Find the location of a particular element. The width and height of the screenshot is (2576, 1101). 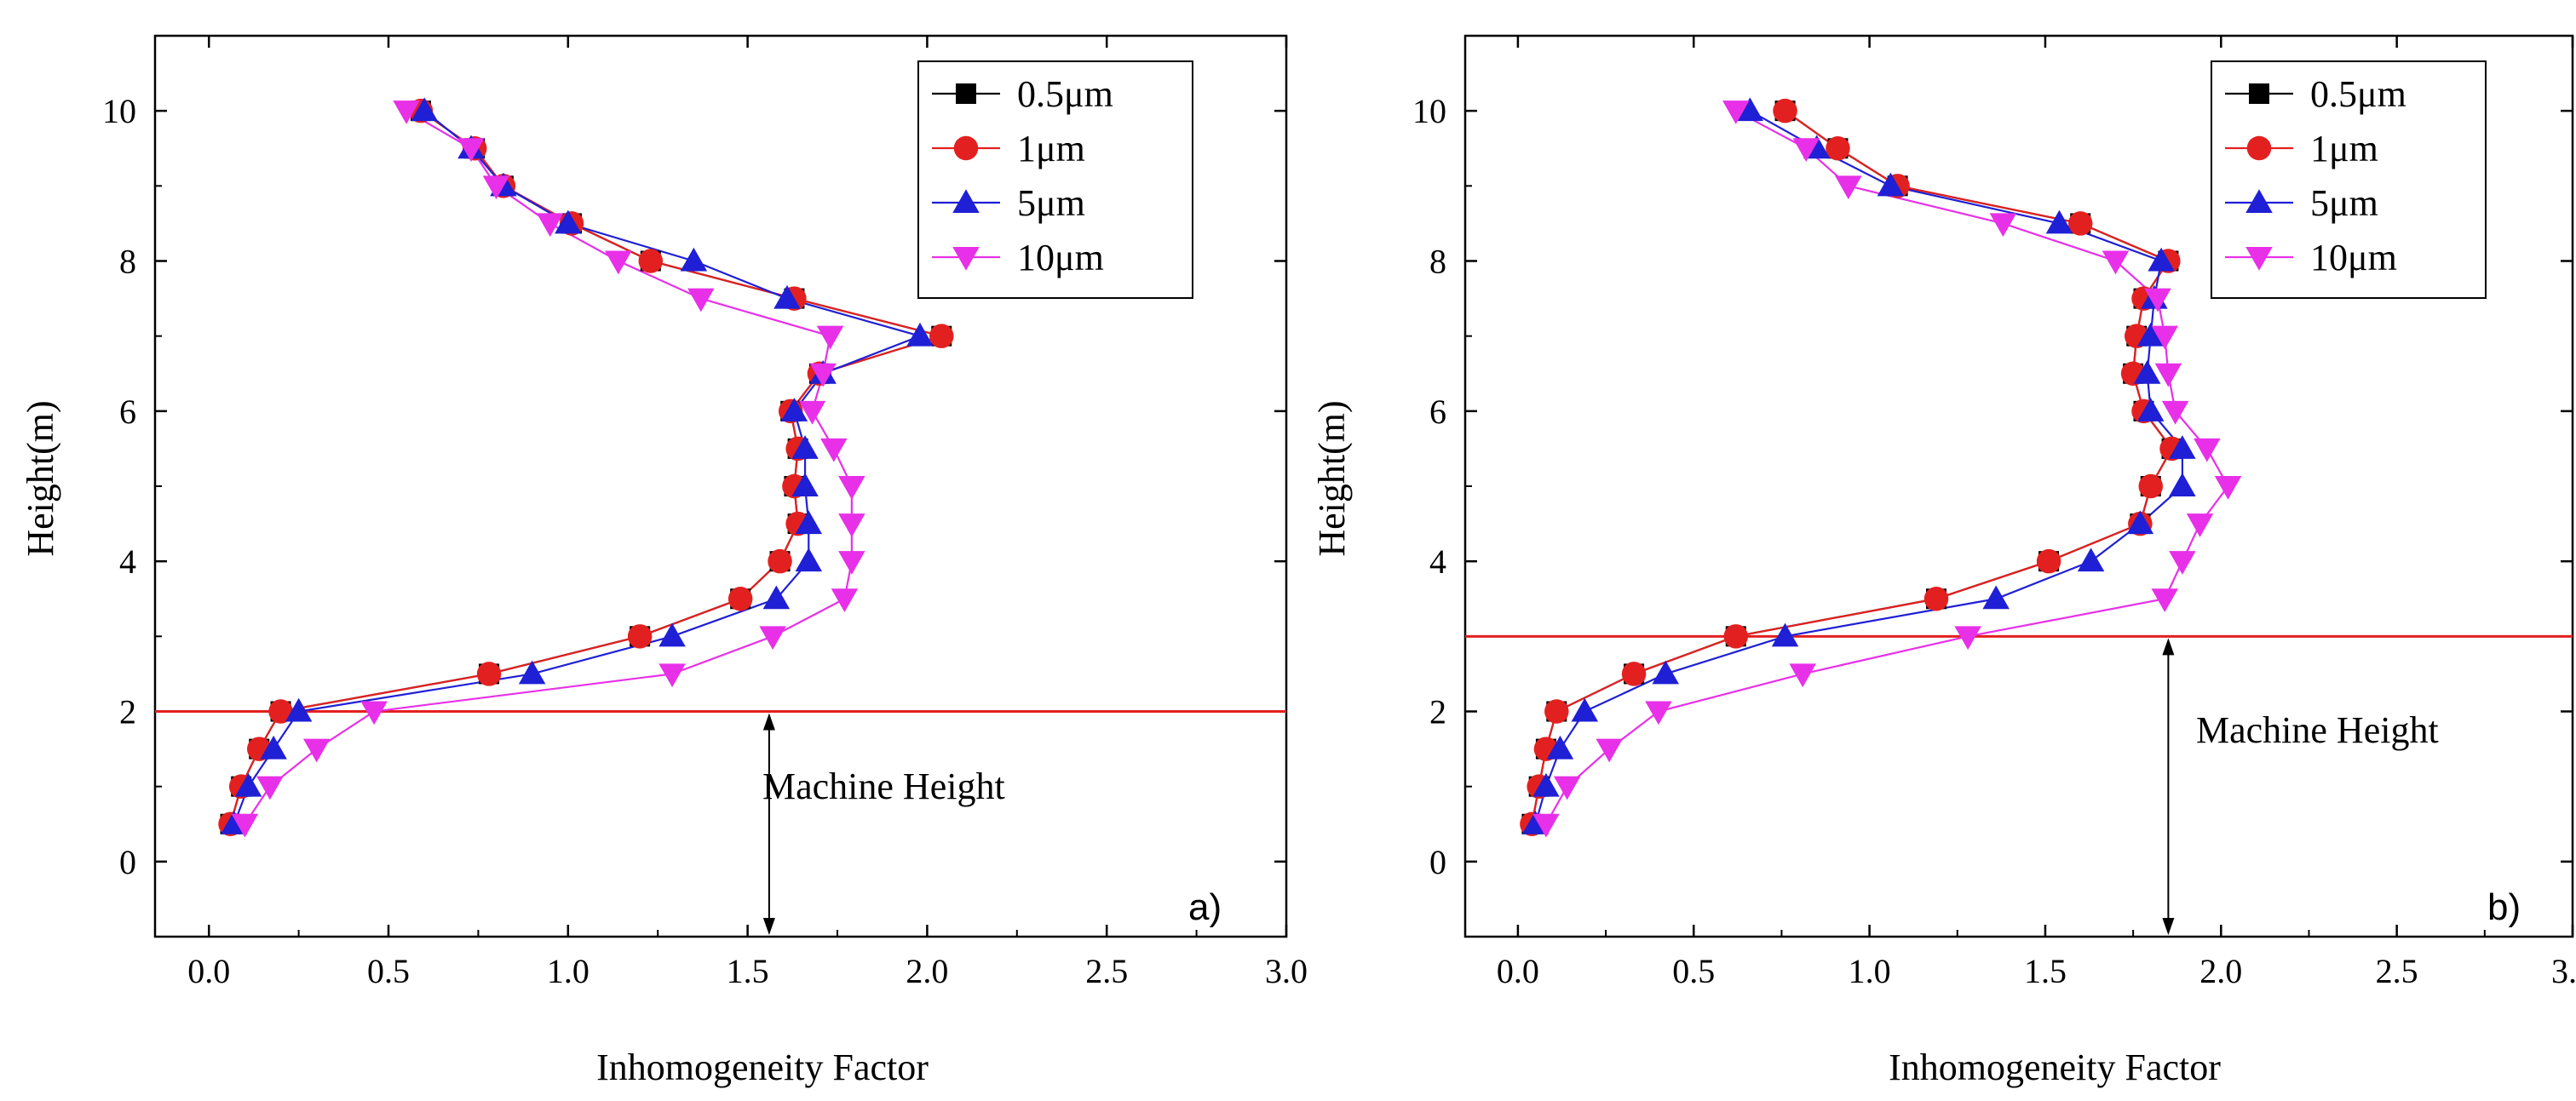

panel-b-ytick-label: 2 is located at coordinates (1438, 712).